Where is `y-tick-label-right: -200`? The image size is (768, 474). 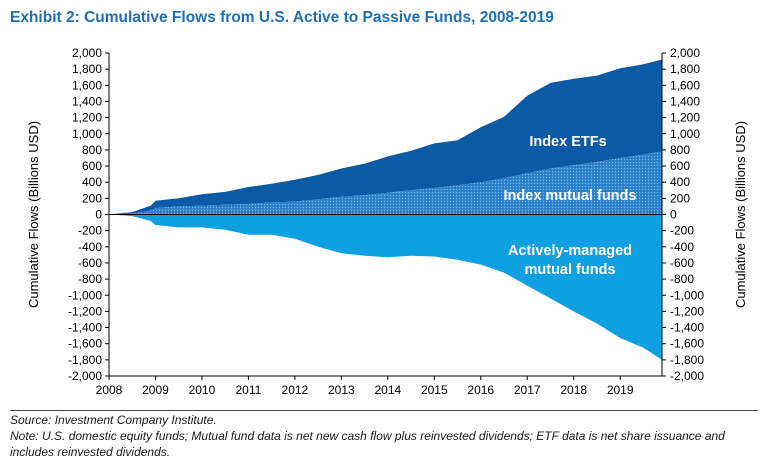 y-tick-label-right: -200 is located at coordinates (682, 231).